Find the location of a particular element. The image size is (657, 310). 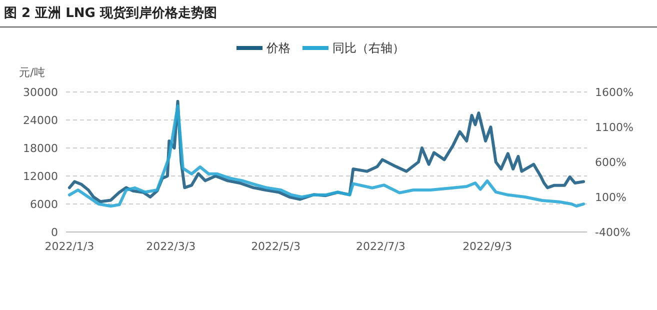

y2-tick-label: 600% is located at coordinates (610, 162).